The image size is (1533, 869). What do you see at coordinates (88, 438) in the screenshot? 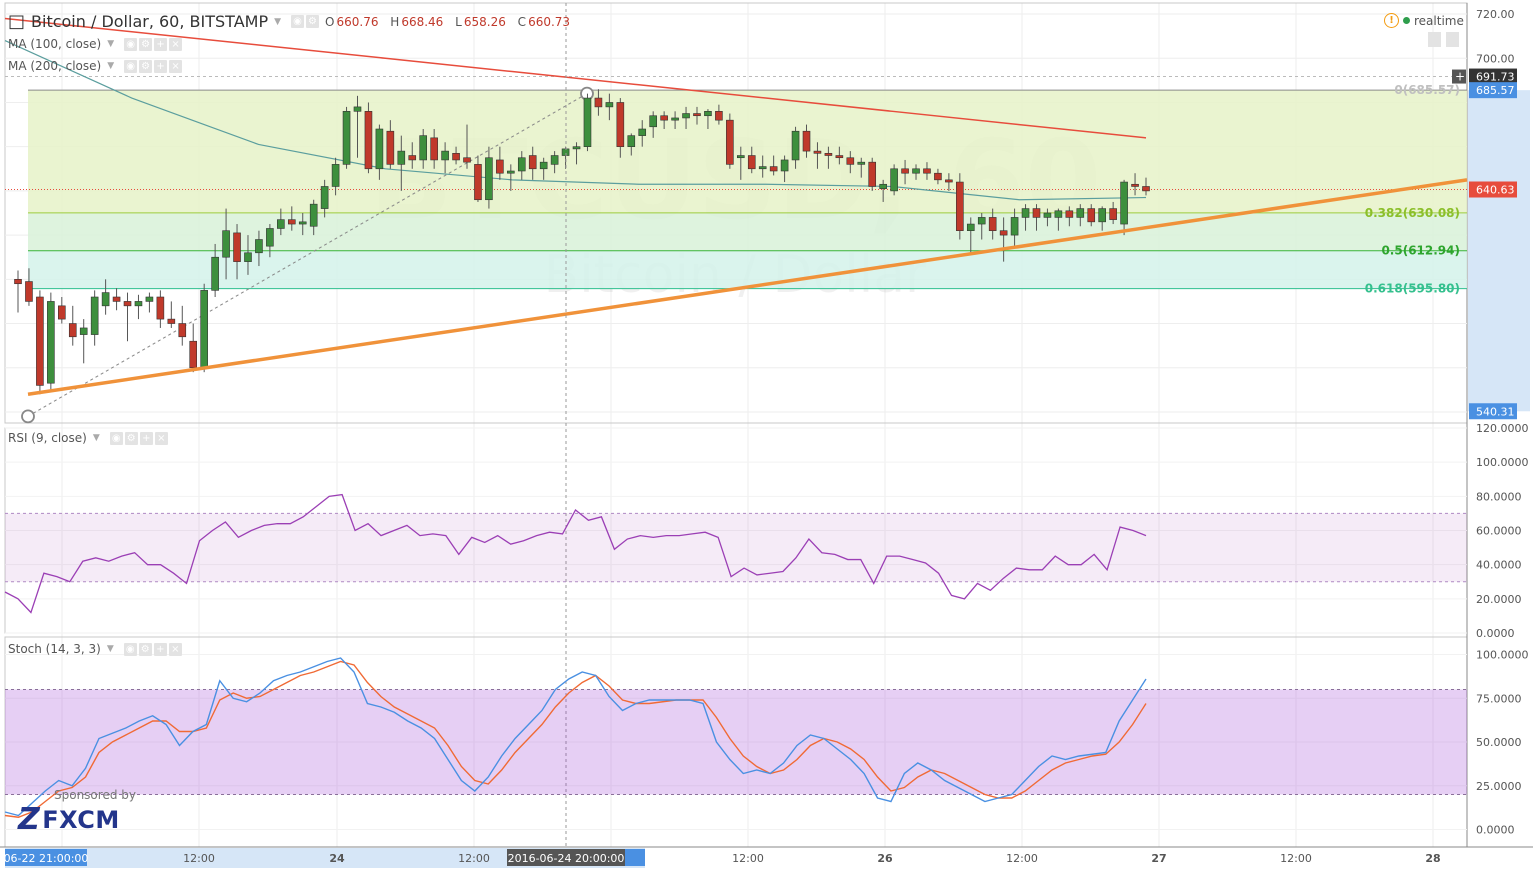
I see `rsi-legend: RSI (9, close) ▼ ◉ ⚙ + ×` at bounding box center [88, 438].